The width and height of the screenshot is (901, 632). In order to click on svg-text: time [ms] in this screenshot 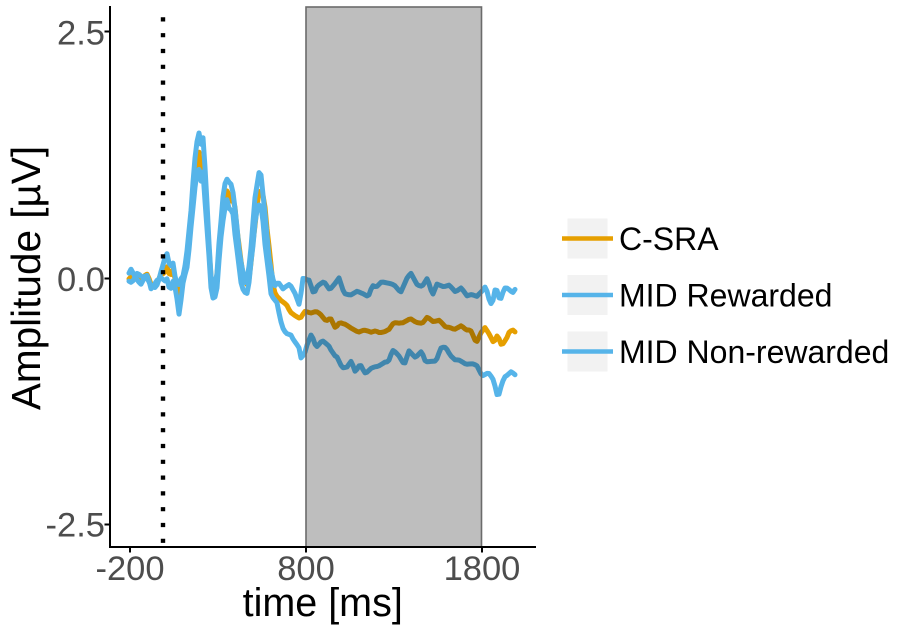, I will do `click(323, 603)`.